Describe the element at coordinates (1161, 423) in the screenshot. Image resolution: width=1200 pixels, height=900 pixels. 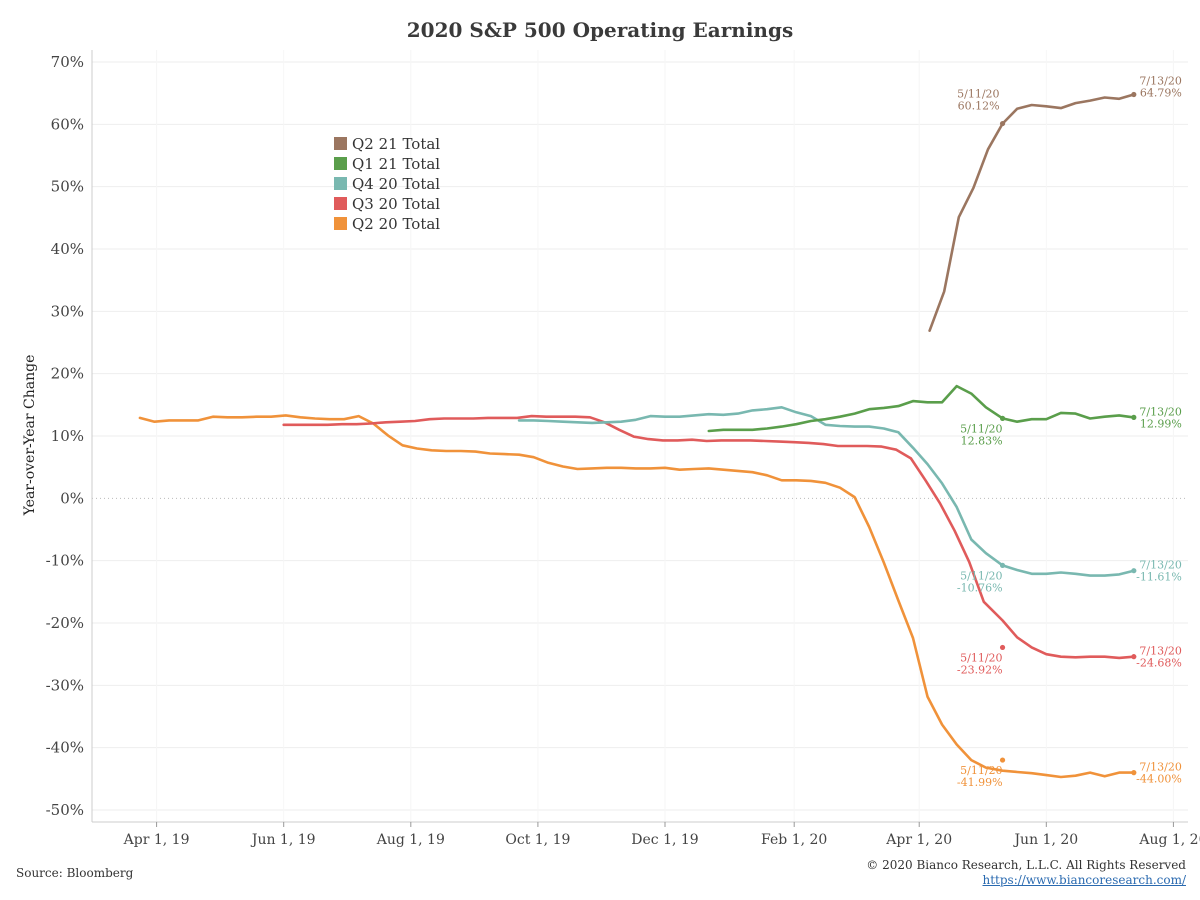
I see `annotation-value: 12.99%` at that location.